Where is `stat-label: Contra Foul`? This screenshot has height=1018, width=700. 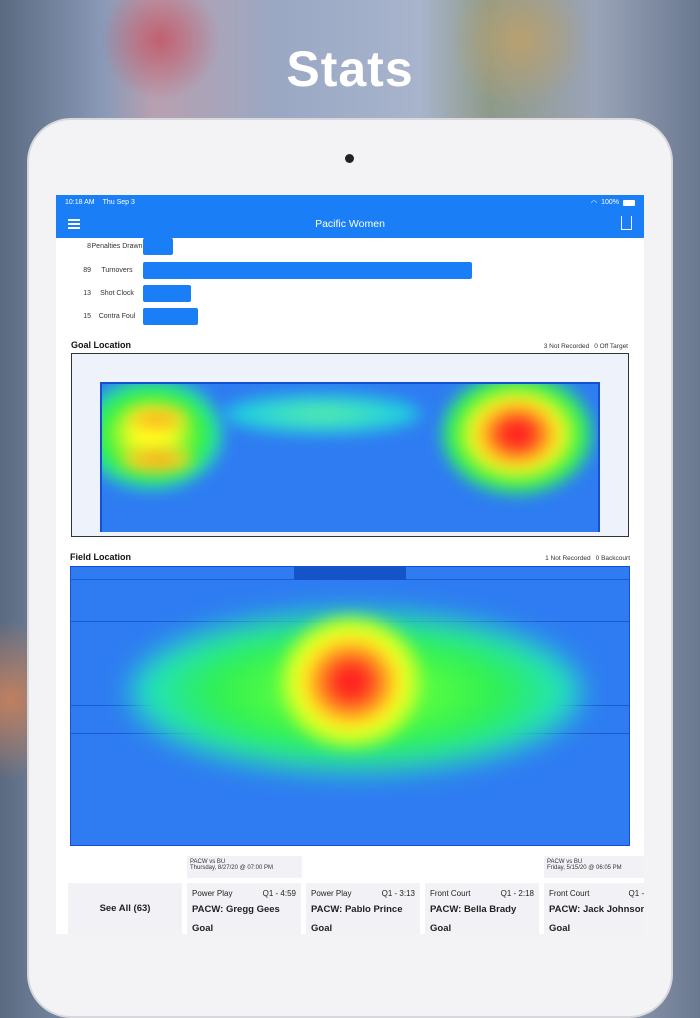 stat-label: Contra Foul is located at coordinates (117, 316).